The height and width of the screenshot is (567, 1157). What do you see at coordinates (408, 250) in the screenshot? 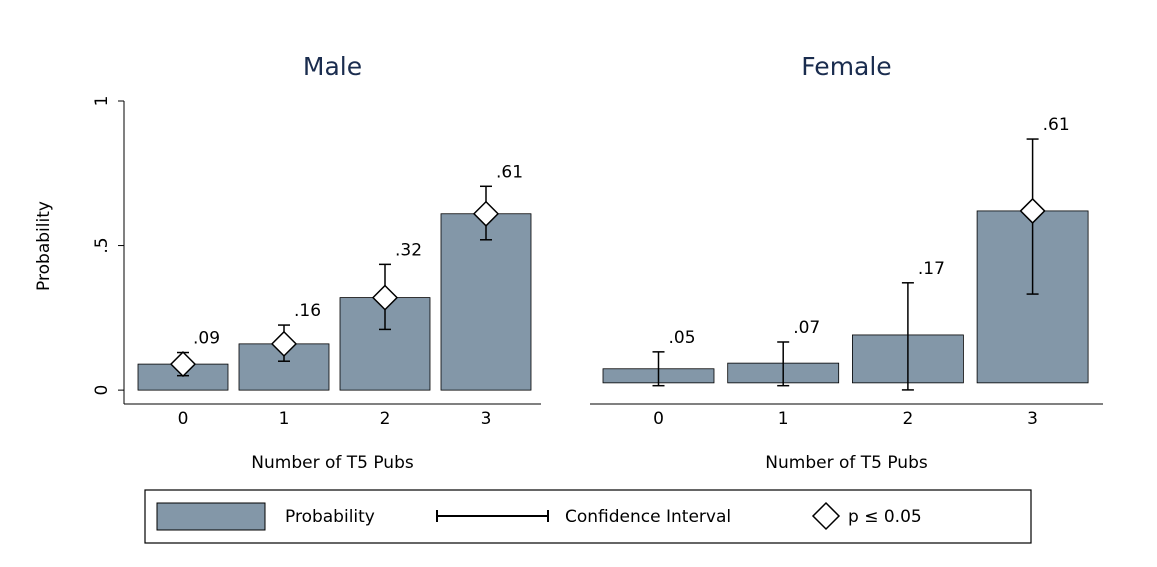
I see `value-label: .32` at bounding box center [408, 250].